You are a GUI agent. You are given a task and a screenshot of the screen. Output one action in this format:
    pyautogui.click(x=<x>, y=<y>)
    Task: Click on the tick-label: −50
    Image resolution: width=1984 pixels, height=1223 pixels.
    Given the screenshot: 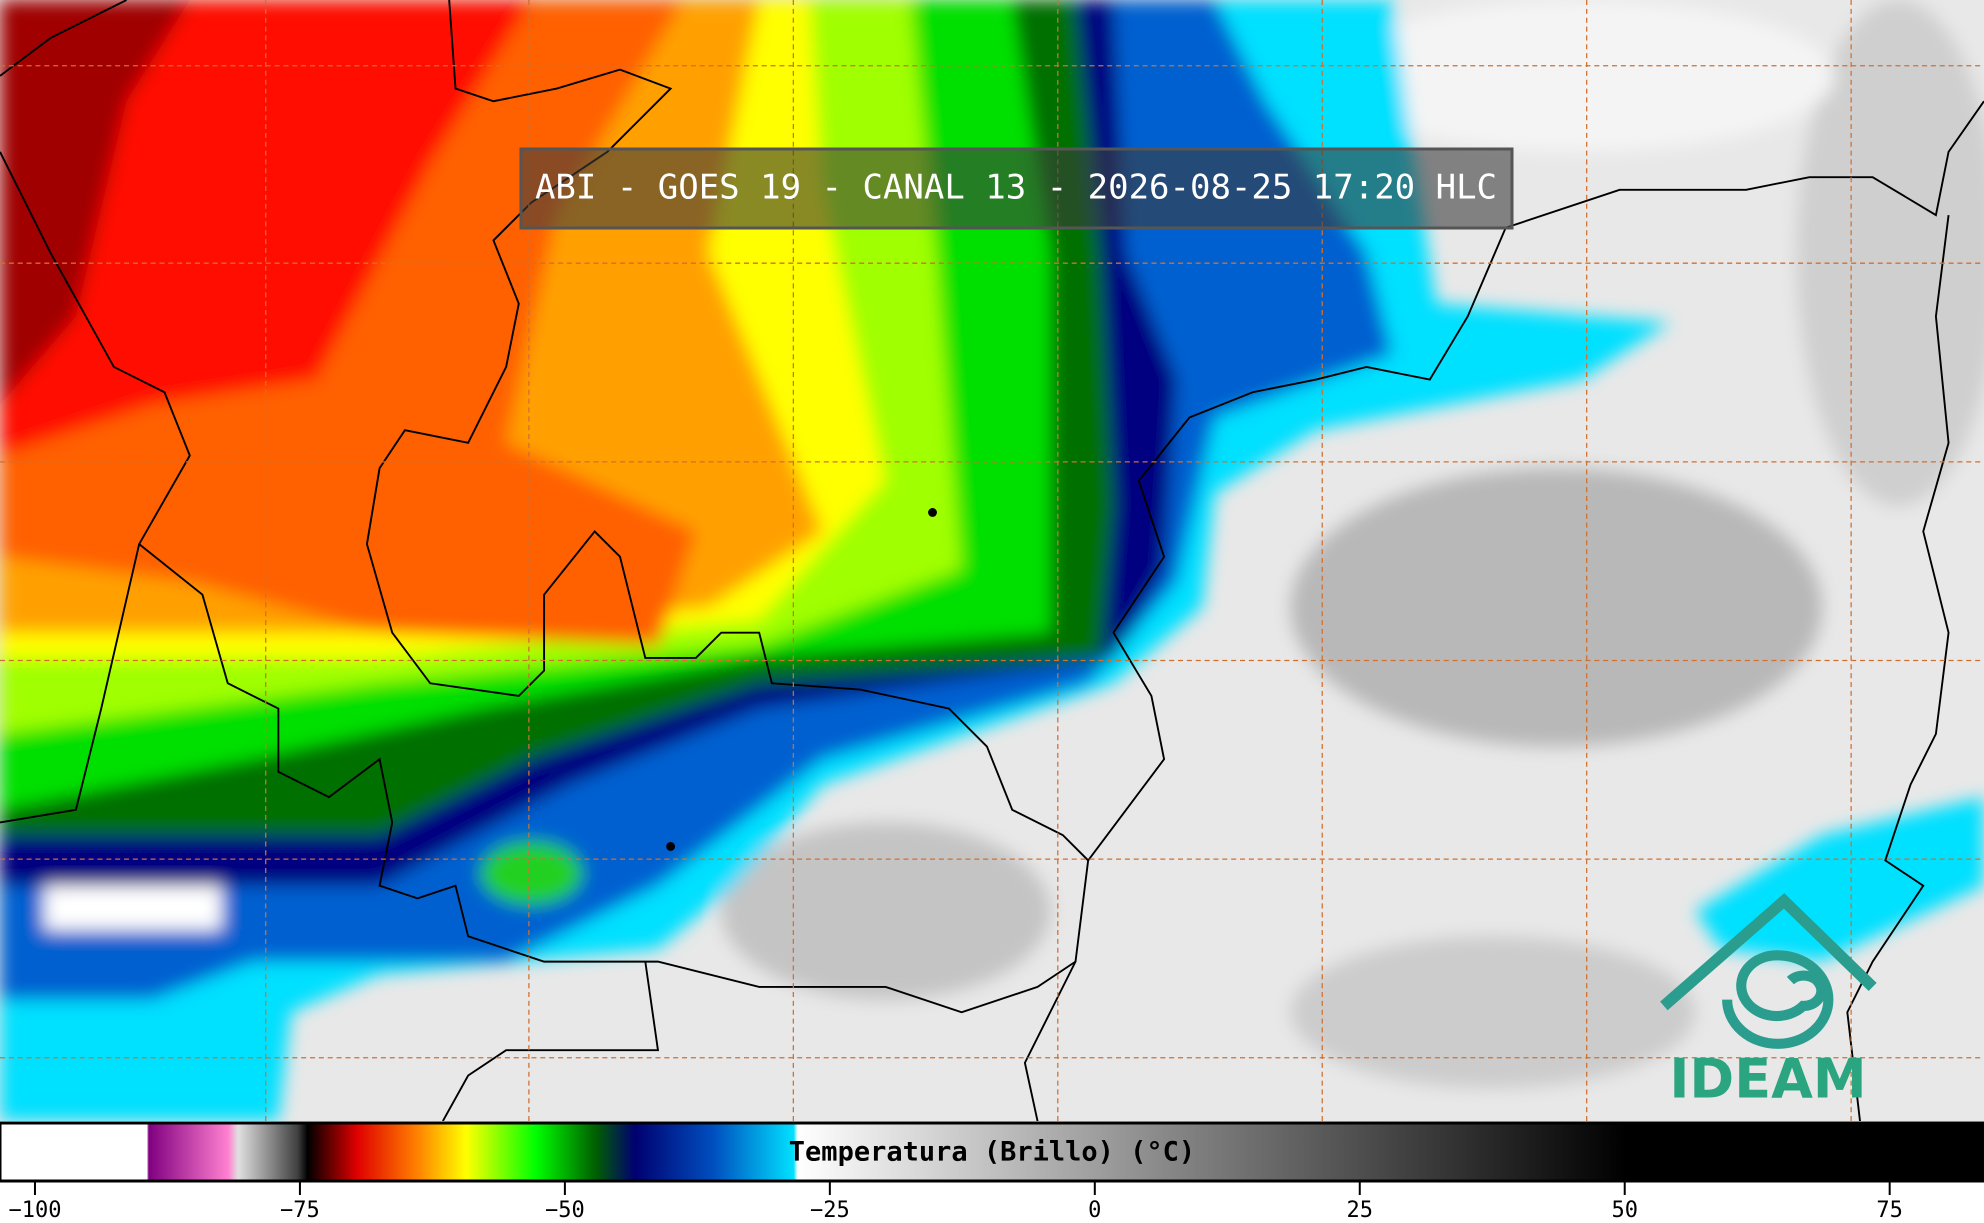 What is the action you would take?
    pyautogui.click(x=565, y=1210)
    